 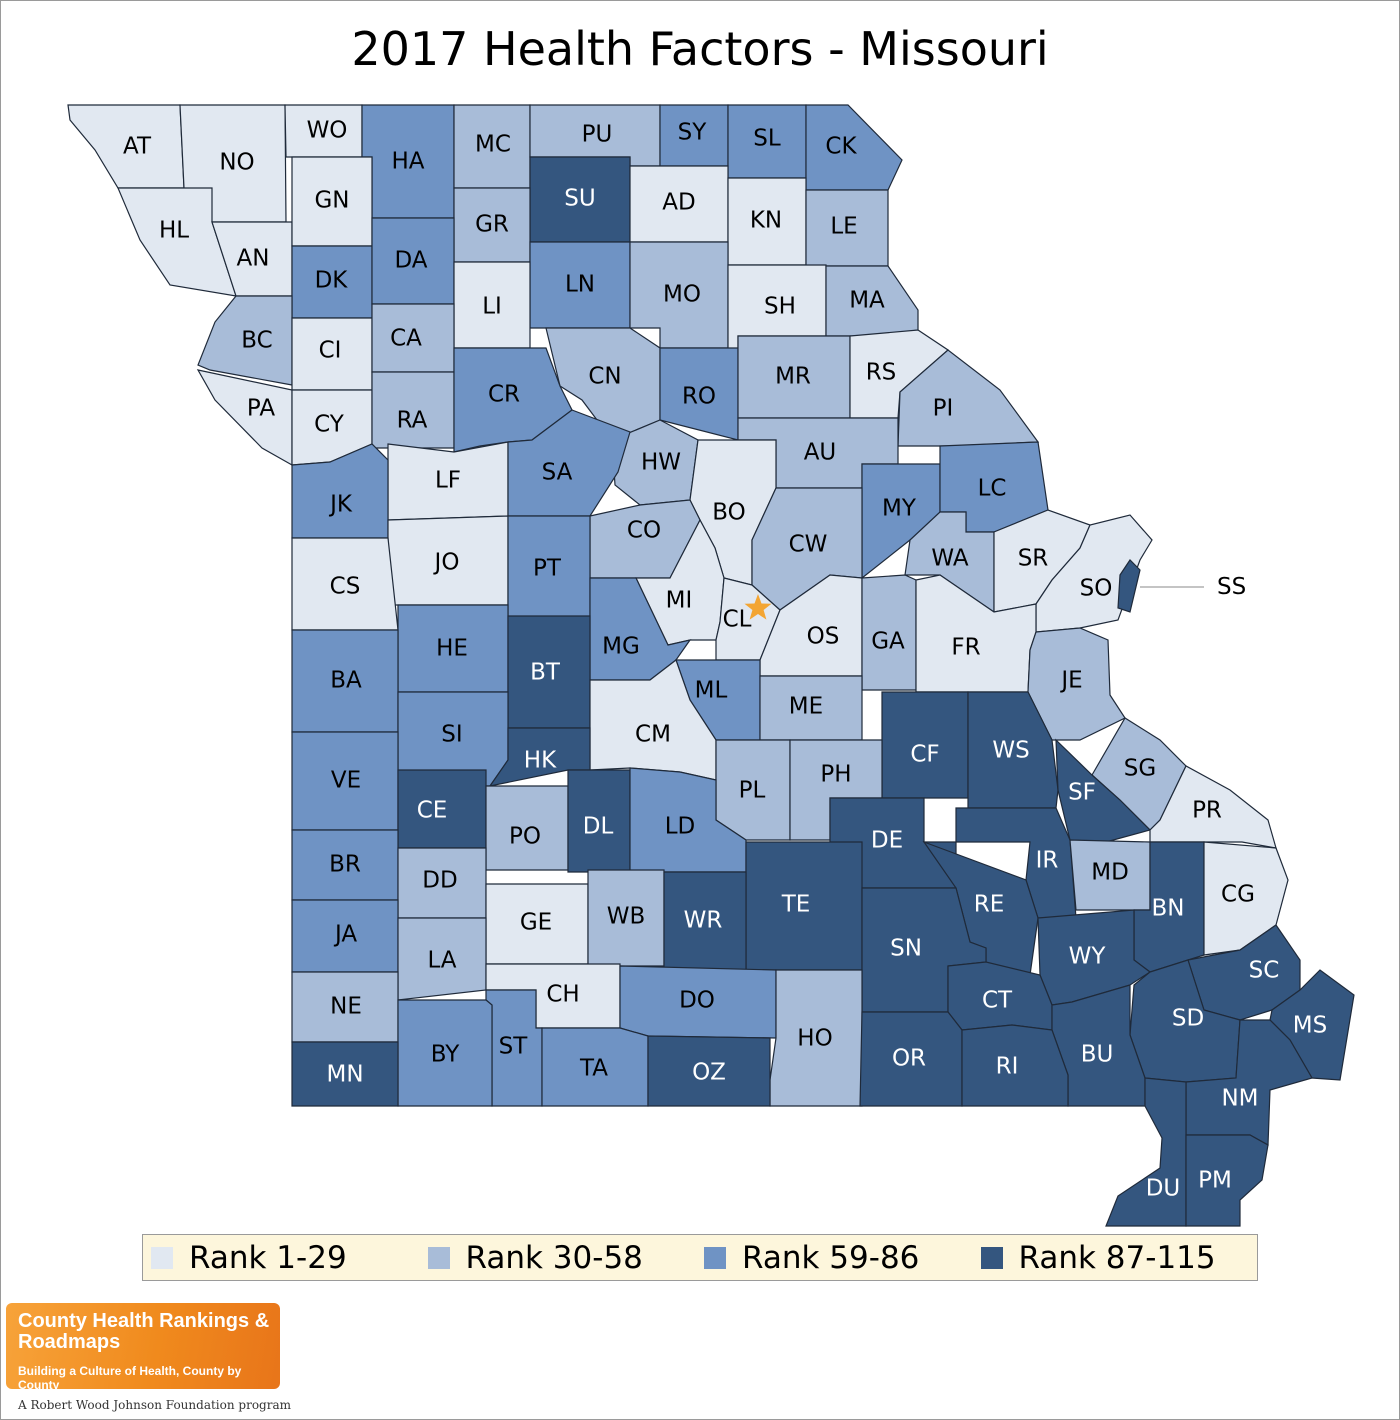 What do you see at coordinates (256, 341) in the screenshot?
I see `county-label-bc: BC` at bounding box center [256, 341].